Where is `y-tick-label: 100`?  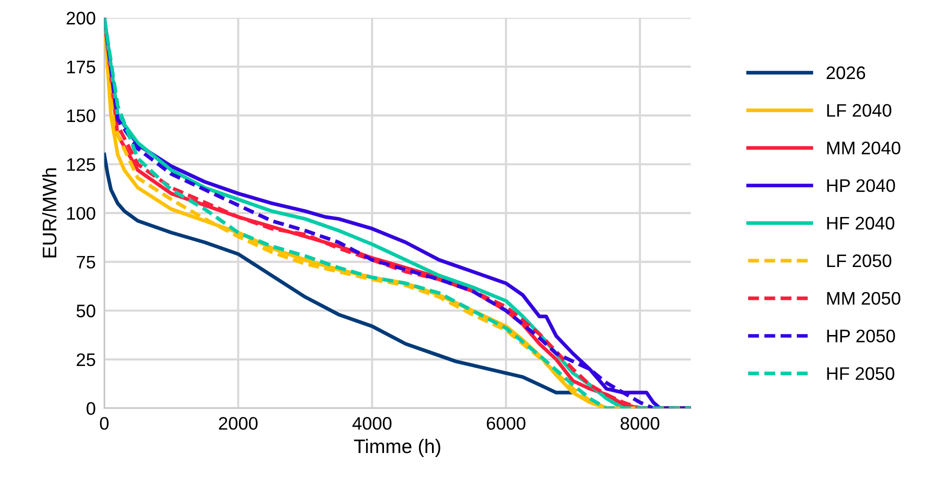
y-tick-label: 100 is located at coordinates (81, 213).